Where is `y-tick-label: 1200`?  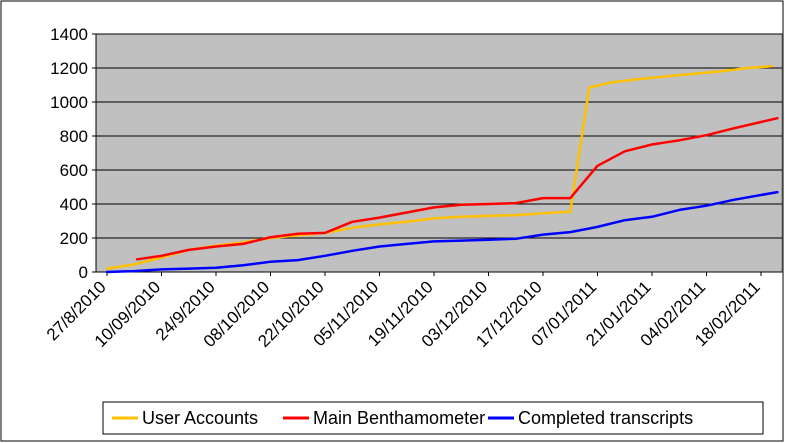 y-tick-label: 1200 is located at coordinates (69, 68).